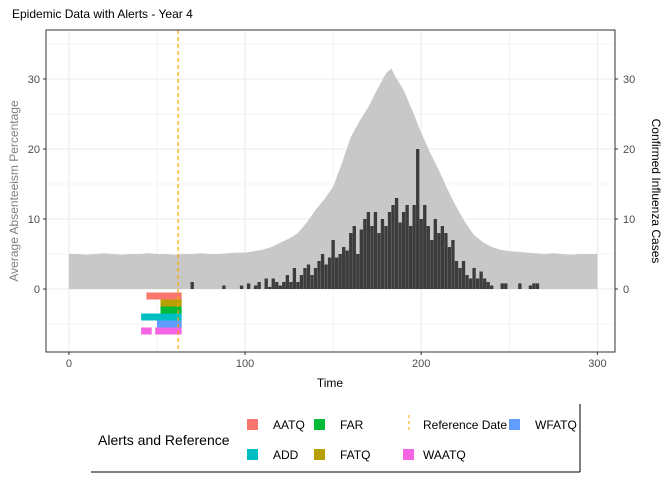  I want to click on legend-label: Reference Date, so click(465, 425).